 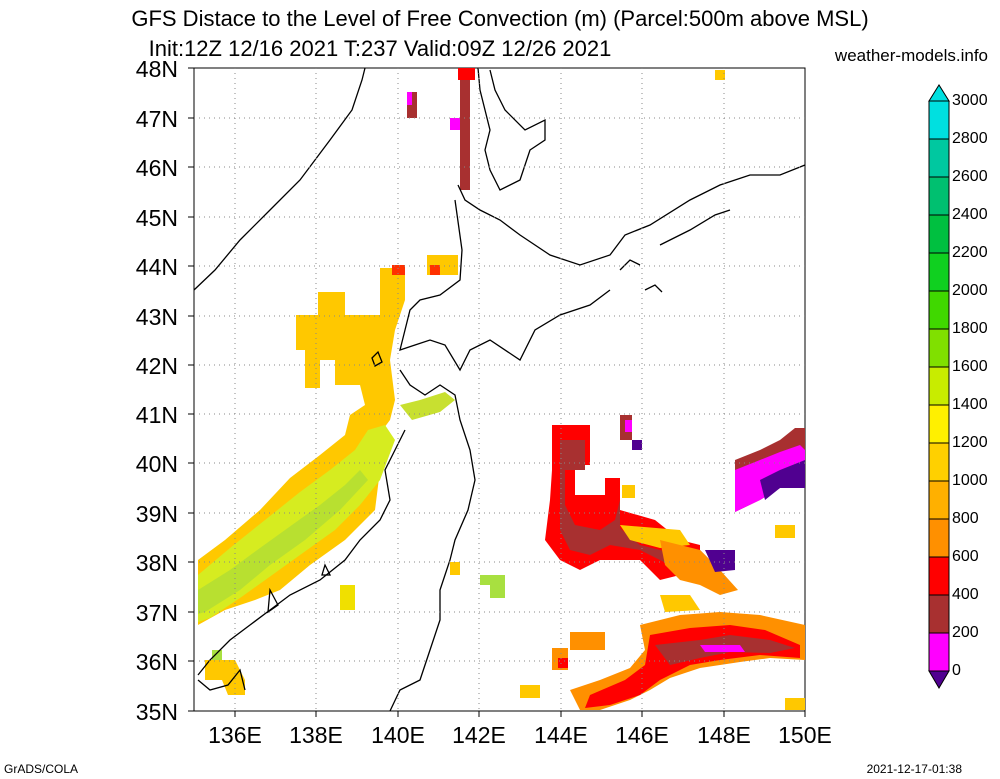 I want to click on lon-label: 140E, so click(x=398, y=735).